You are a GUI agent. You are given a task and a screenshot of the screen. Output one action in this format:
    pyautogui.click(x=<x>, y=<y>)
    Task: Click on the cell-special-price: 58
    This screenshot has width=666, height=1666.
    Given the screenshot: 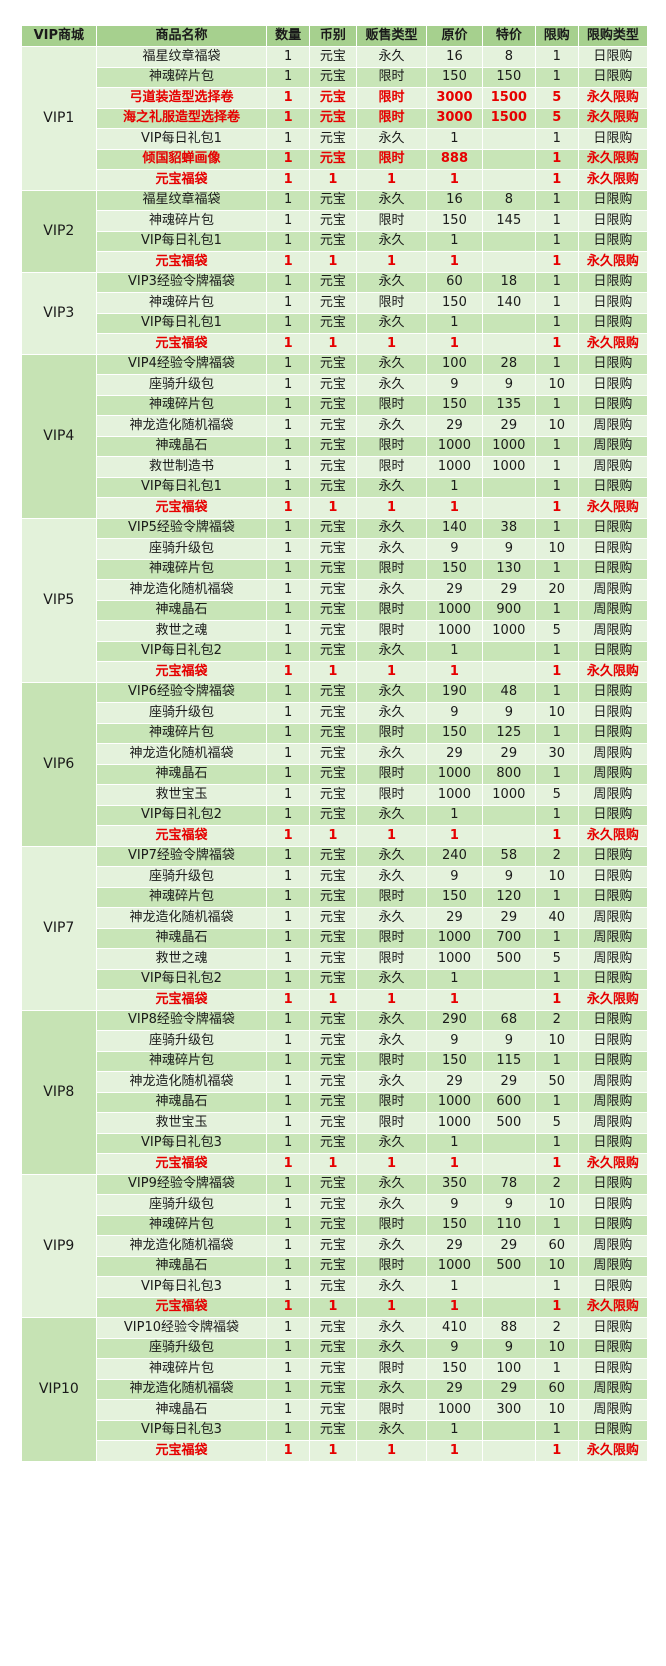 What is the action you would take?
    pyautogui.click(x=508, y=856)
    